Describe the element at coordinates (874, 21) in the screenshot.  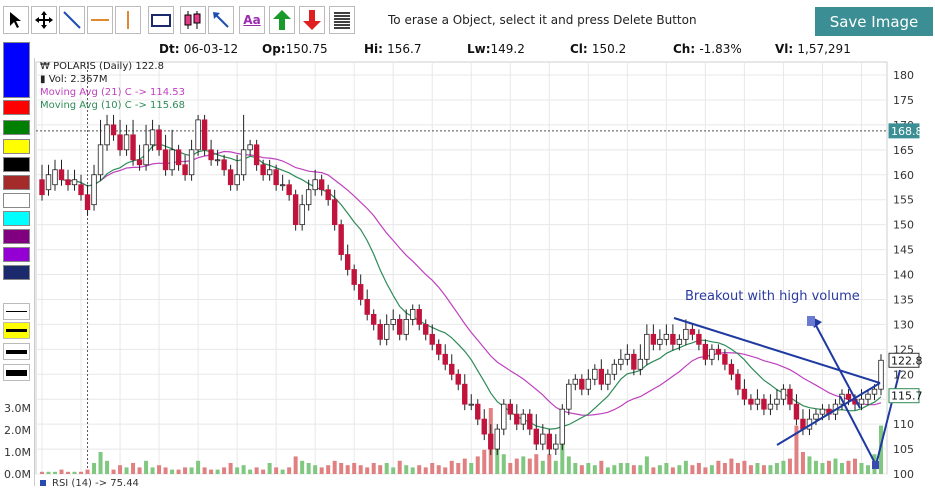
I see `save-image-button: Save Image` at that location.